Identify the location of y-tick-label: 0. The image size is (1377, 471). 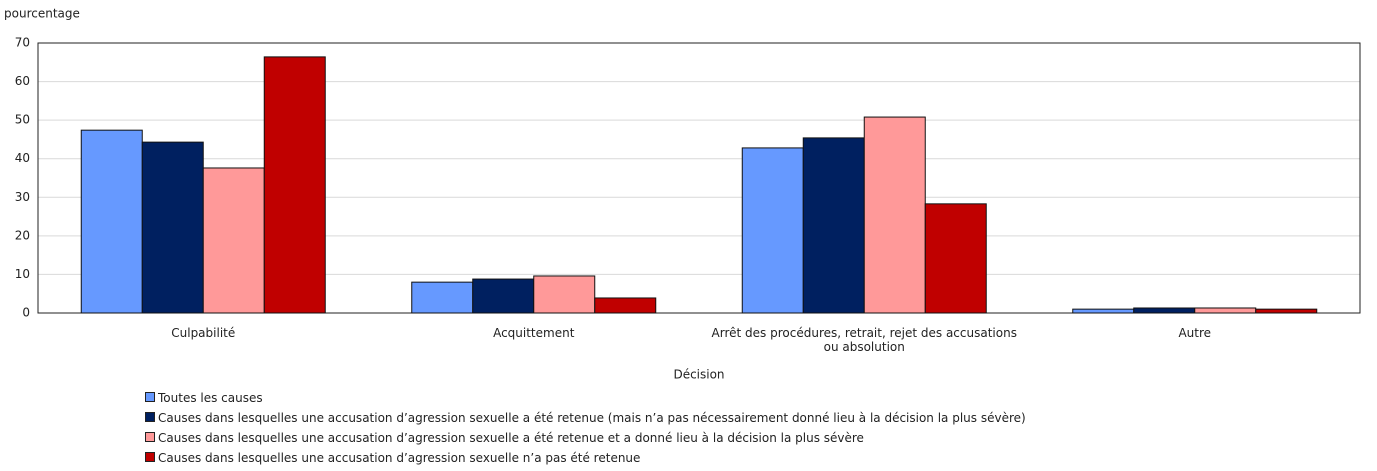
(26, 313).